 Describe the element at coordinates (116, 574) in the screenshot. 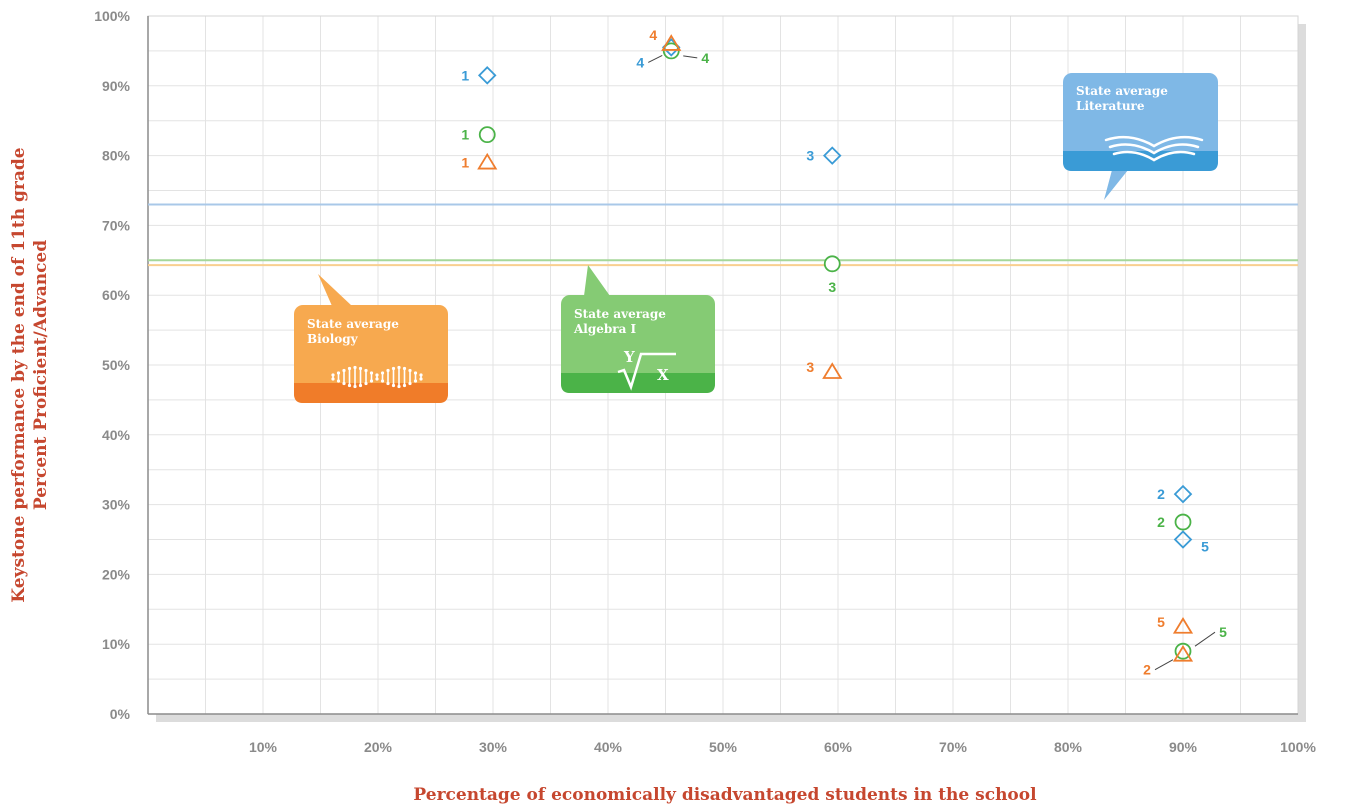

I see `y-tick-label: 20%` at that location.